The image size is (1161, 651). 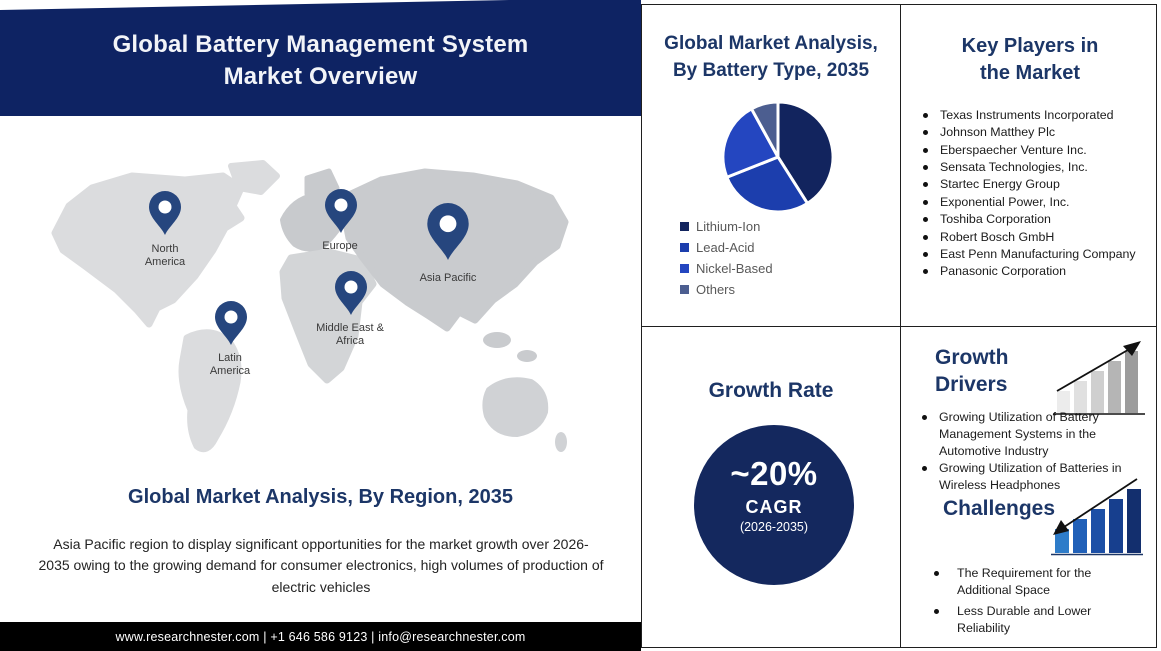 What do you see at coordinates (1099, 378) in the screenshot?
I see `growth-bar-chart-up-arrow-icon` at bounding box center [1099, 378].